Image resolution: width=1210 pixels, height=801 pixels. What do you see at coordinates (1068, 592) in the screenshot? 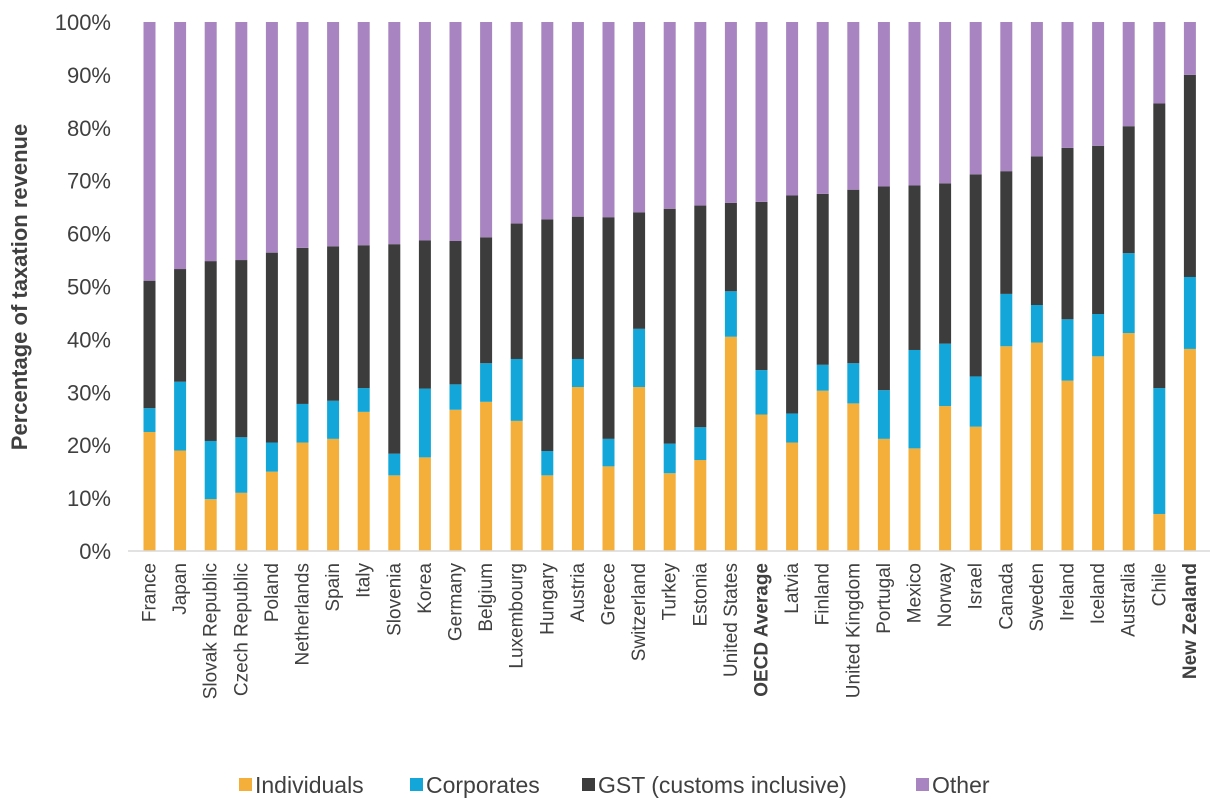
I see `x-tick-label: Ireland` at bounding box center [1068, 592].